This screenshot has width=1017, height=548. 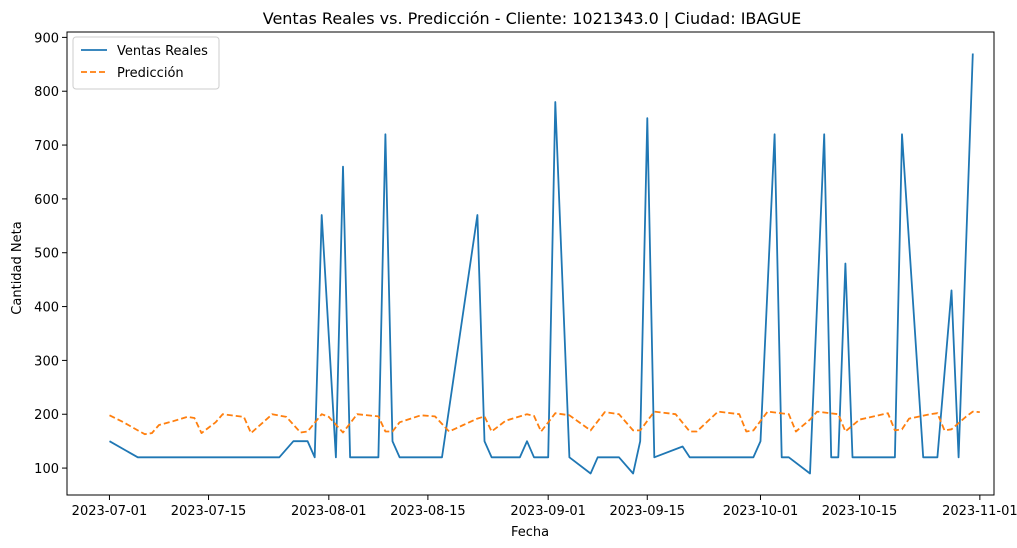 I want to click on x-tick-label: 2023-07-15, so click(x=209, y=511).